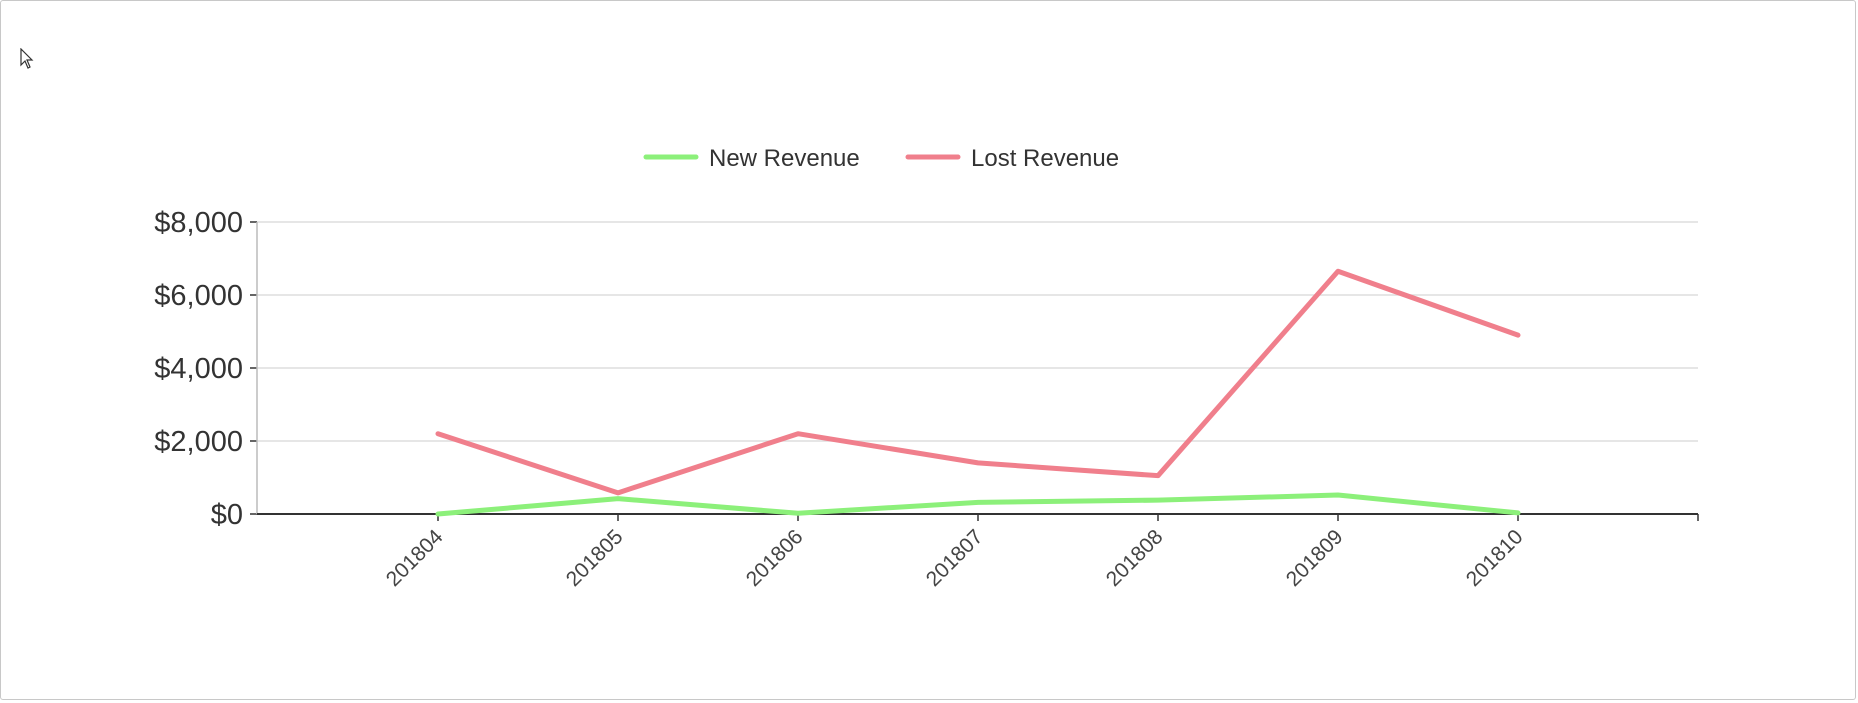 The image size is (1858, 703). What do you see at coordinates (198, 442) in the screenshot?
I see `y-tick-label: $2,000` at bounding box center [198, 442].